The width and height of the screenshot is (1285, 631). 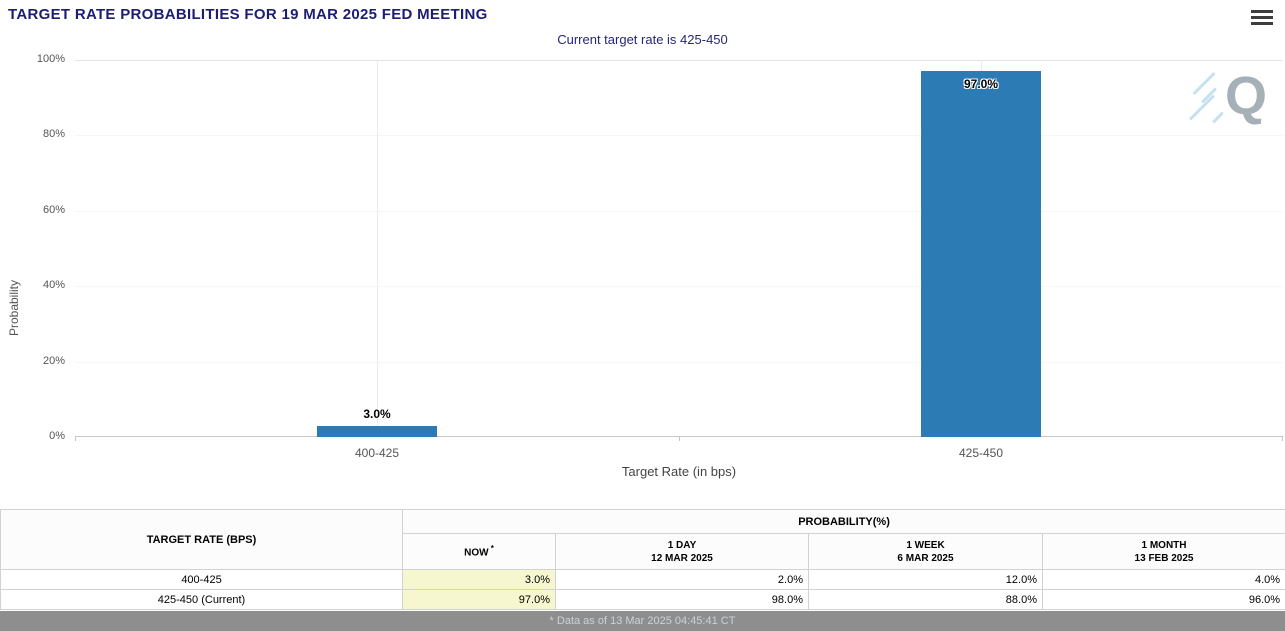 I want to click on table-row: 400-425 3.0% 2.0% 12.0% 4.0%, so click(x=642, y=579).